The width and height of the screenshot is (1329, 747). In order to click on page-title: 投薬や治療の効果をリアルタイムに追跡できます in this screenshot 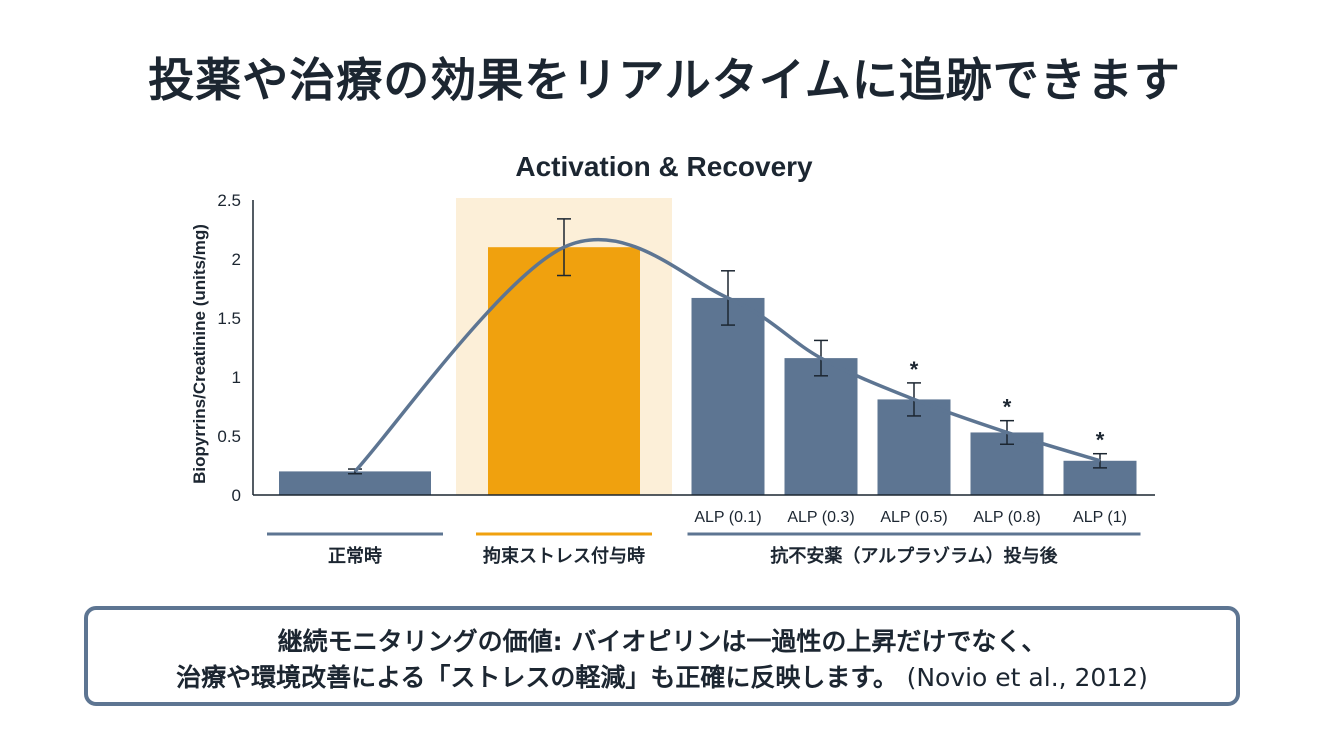, I will do `click(664, 80)`.